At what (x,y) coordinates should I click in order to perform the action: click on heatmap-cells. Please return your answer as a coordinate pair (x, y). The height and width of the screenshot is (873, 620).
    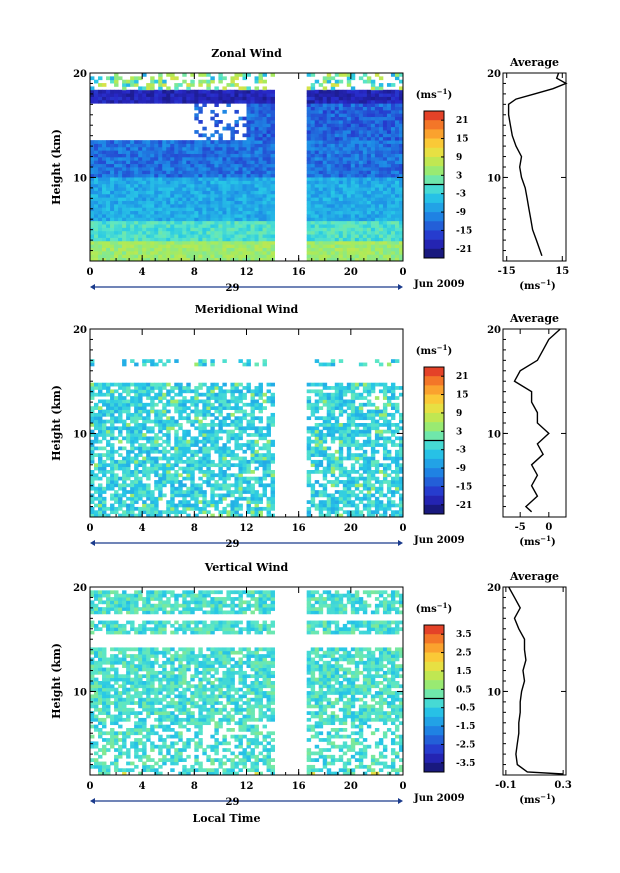
    Looking at the image, I should click on (247, 167).